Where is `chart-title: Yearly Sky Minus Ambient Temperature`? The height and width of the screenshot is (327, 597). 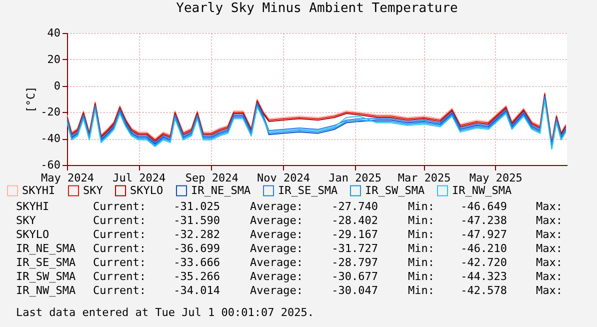
chart-title: Yearly Sky Minus Ambient Temperature is located at coordinates (317, 8).